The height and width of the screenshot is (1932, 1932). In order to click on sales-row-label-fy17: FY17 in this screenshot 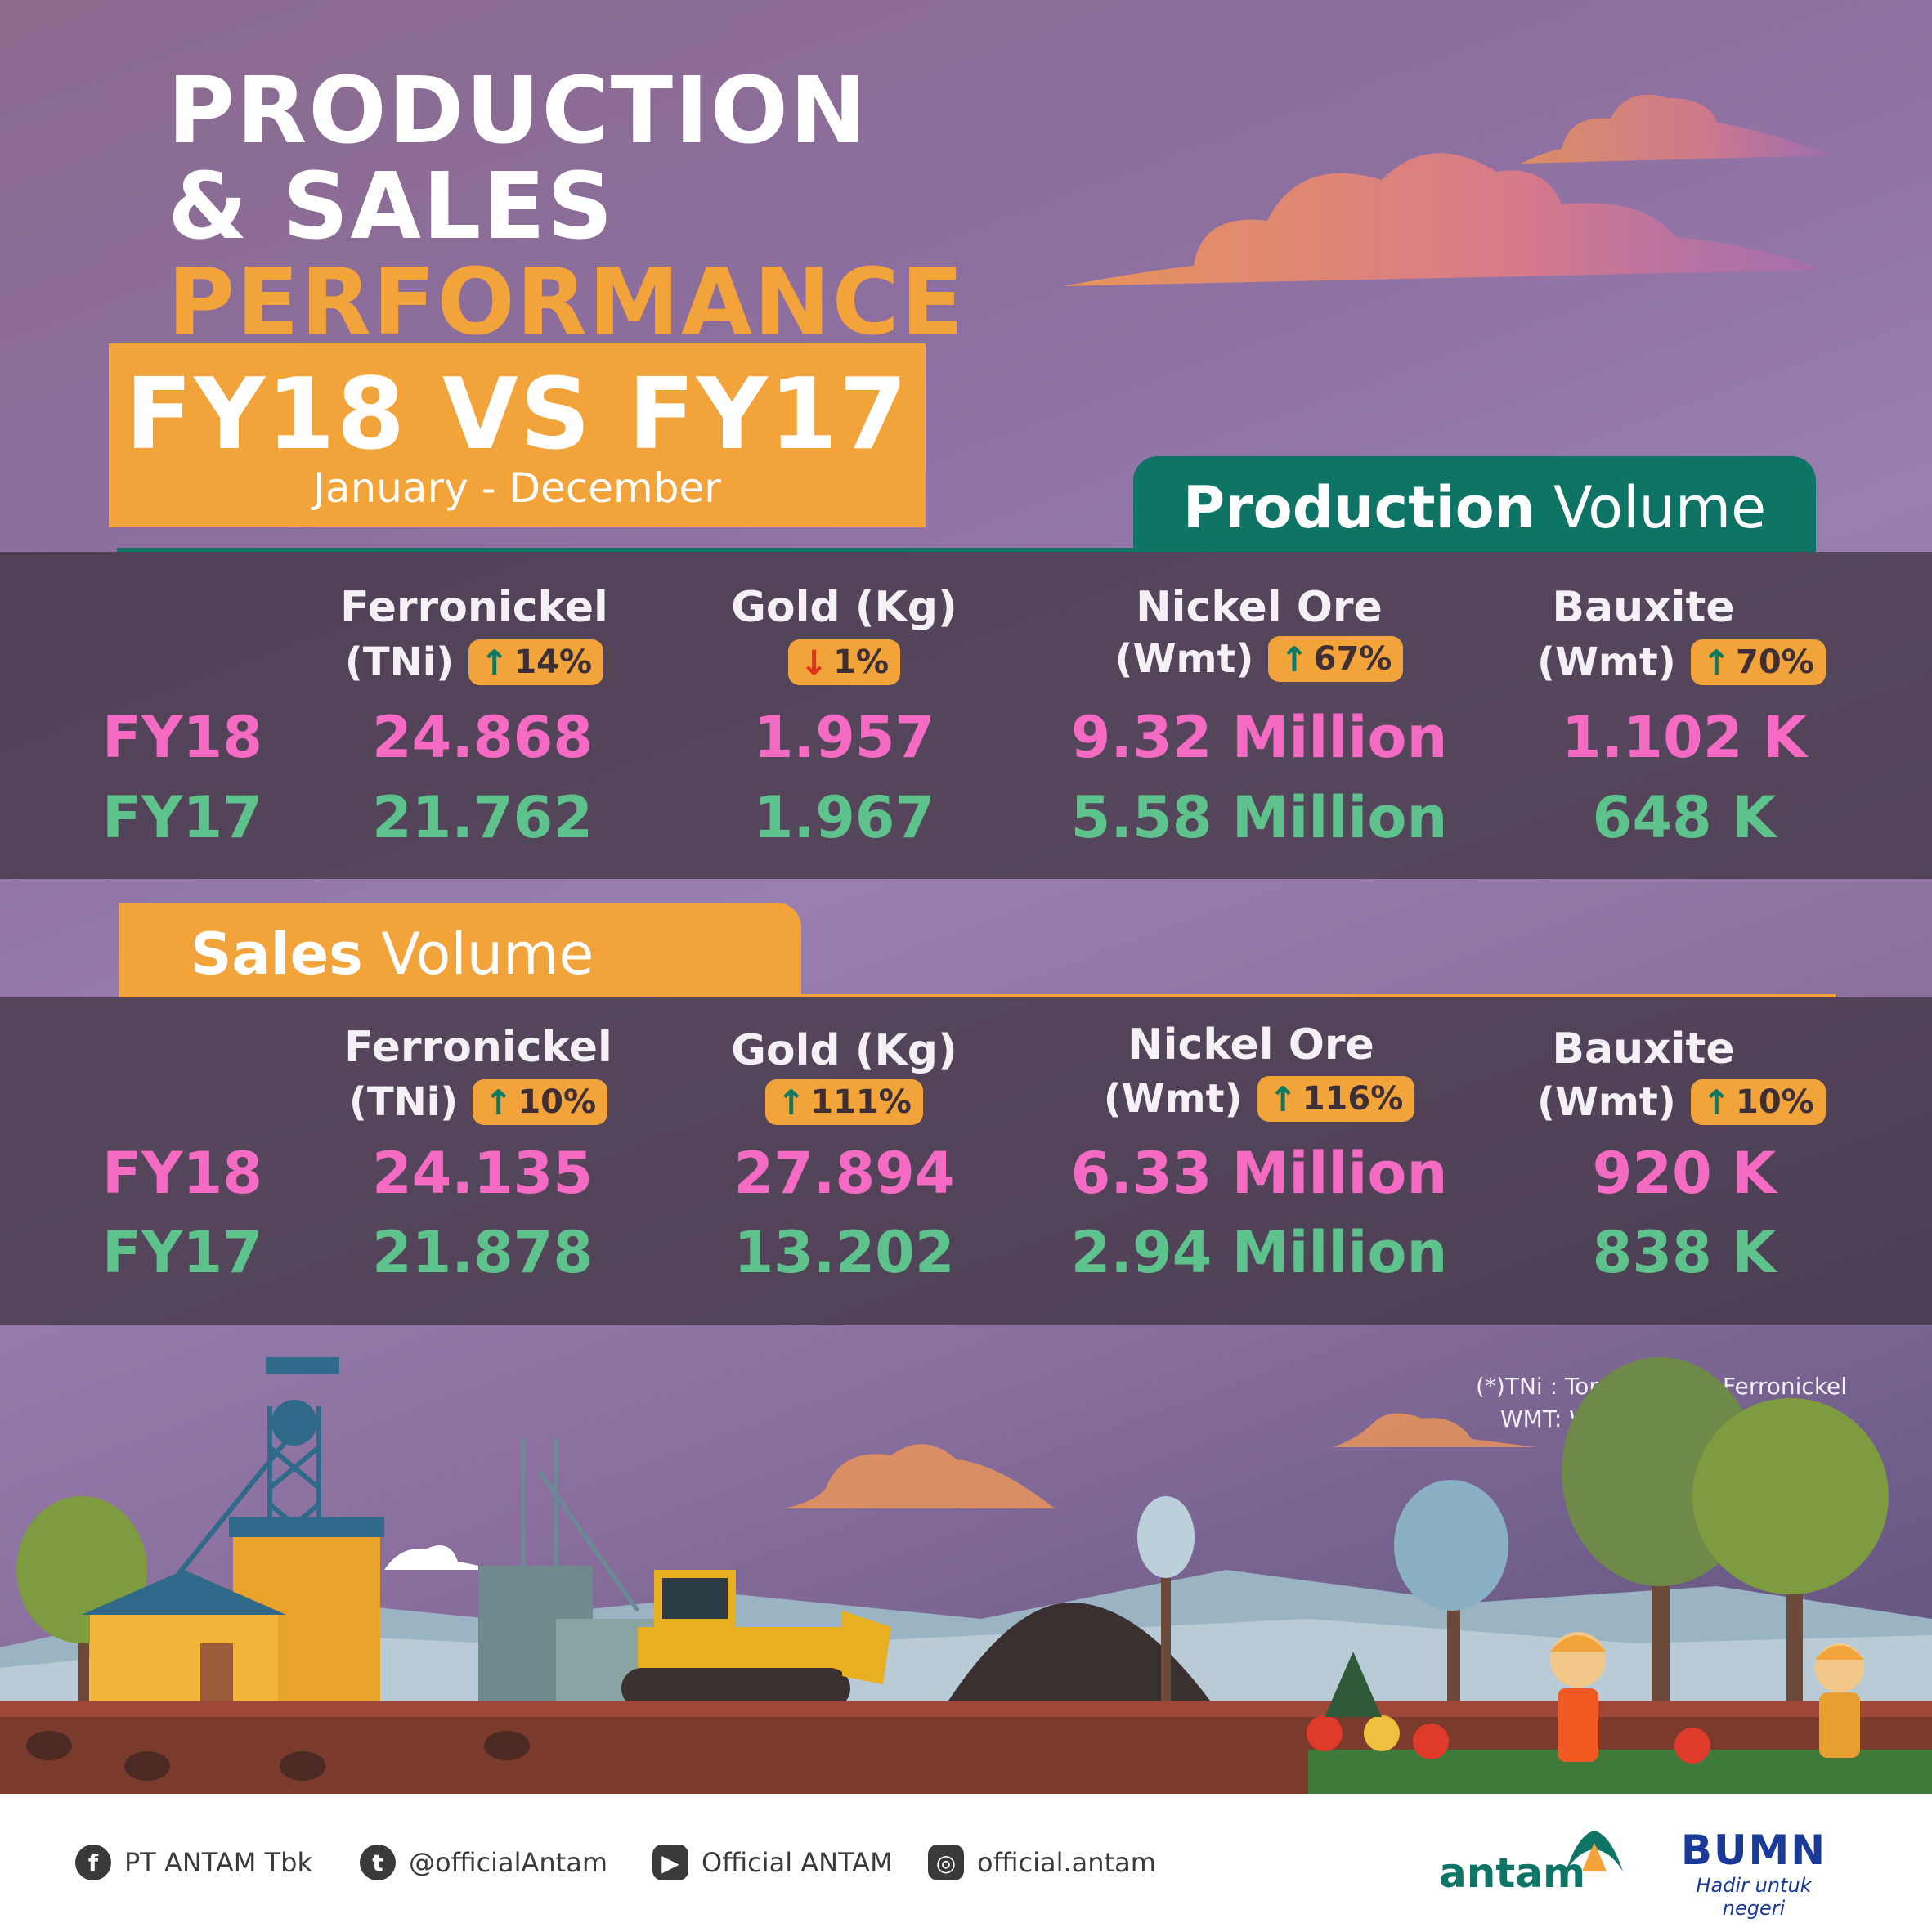, I will do `click(182, 1252)`.